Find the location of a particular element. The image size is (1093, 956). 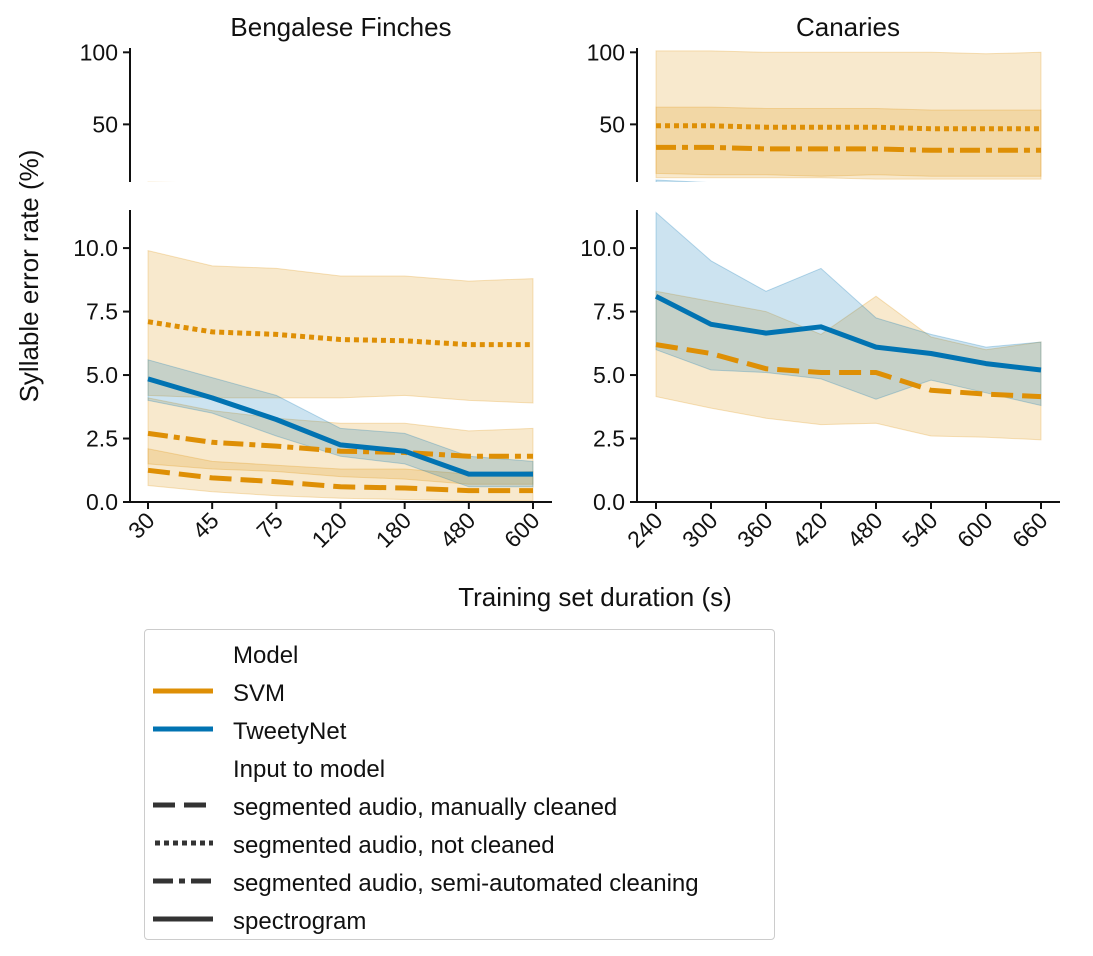

legend-input-title-label: Input to model is located at coordinates (309, 769).